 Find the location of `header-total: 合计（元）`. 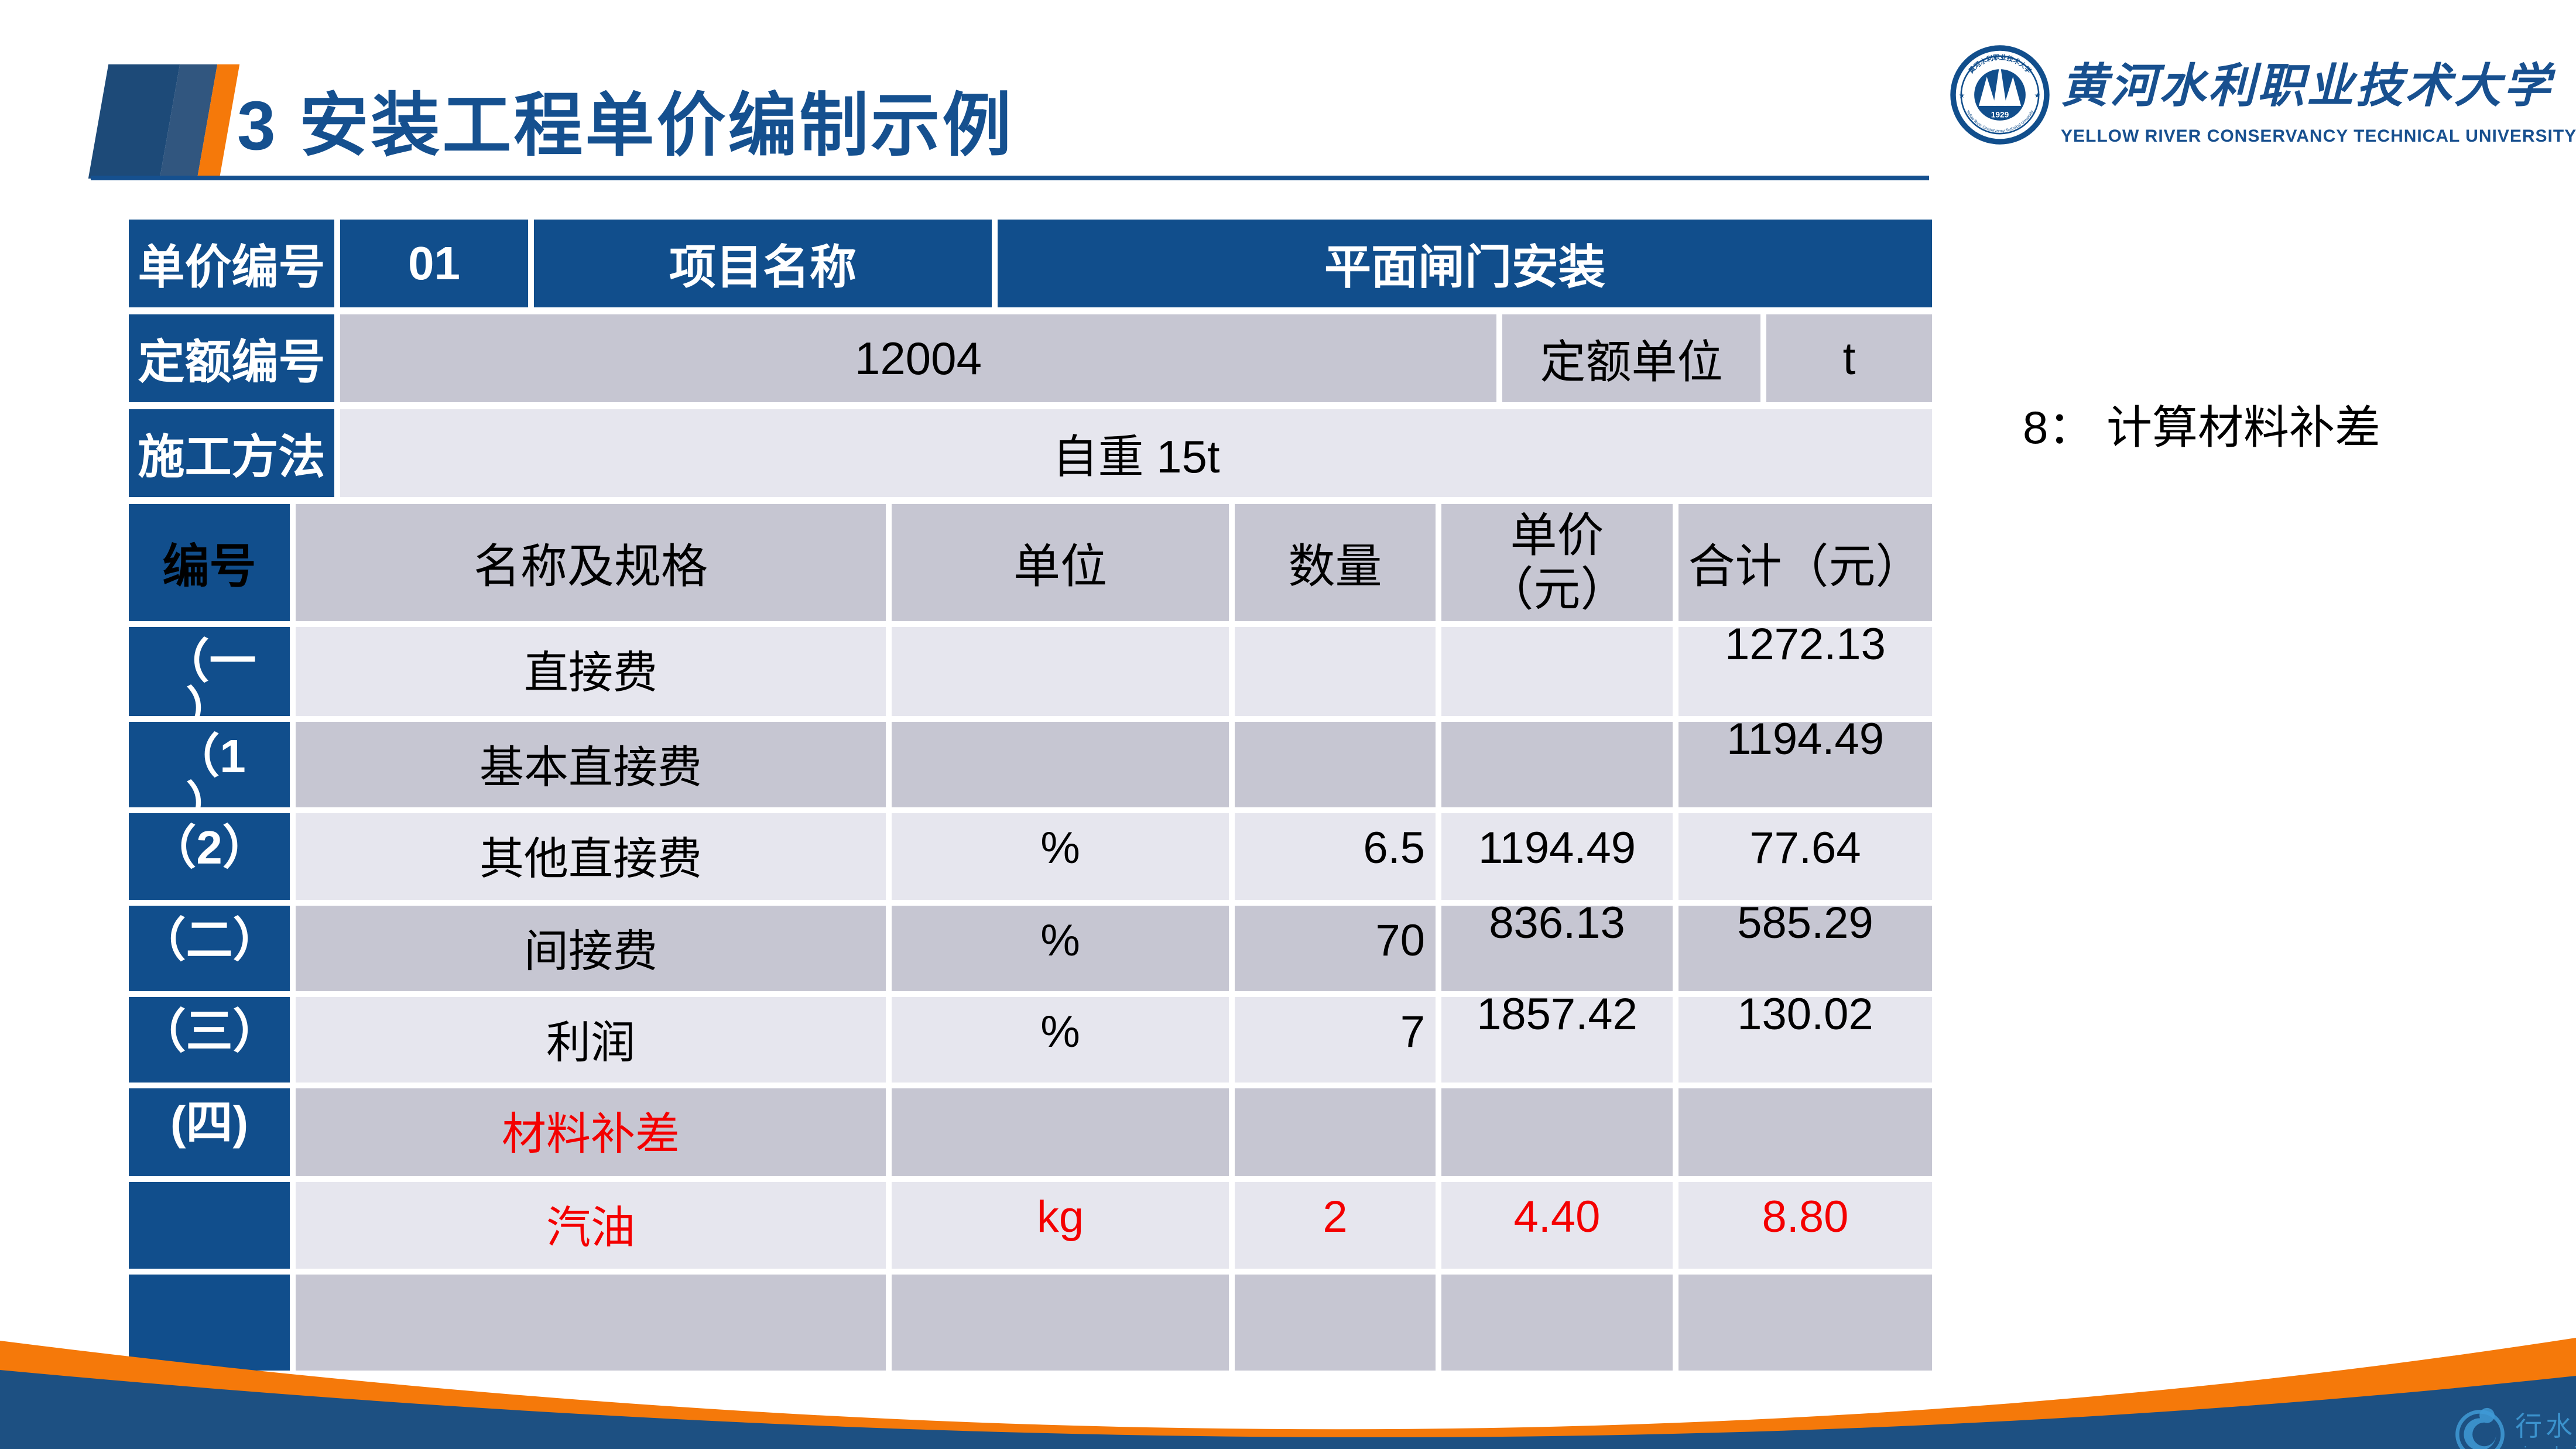

header-total: 合计（元） is located at coordinates (1805, 562).